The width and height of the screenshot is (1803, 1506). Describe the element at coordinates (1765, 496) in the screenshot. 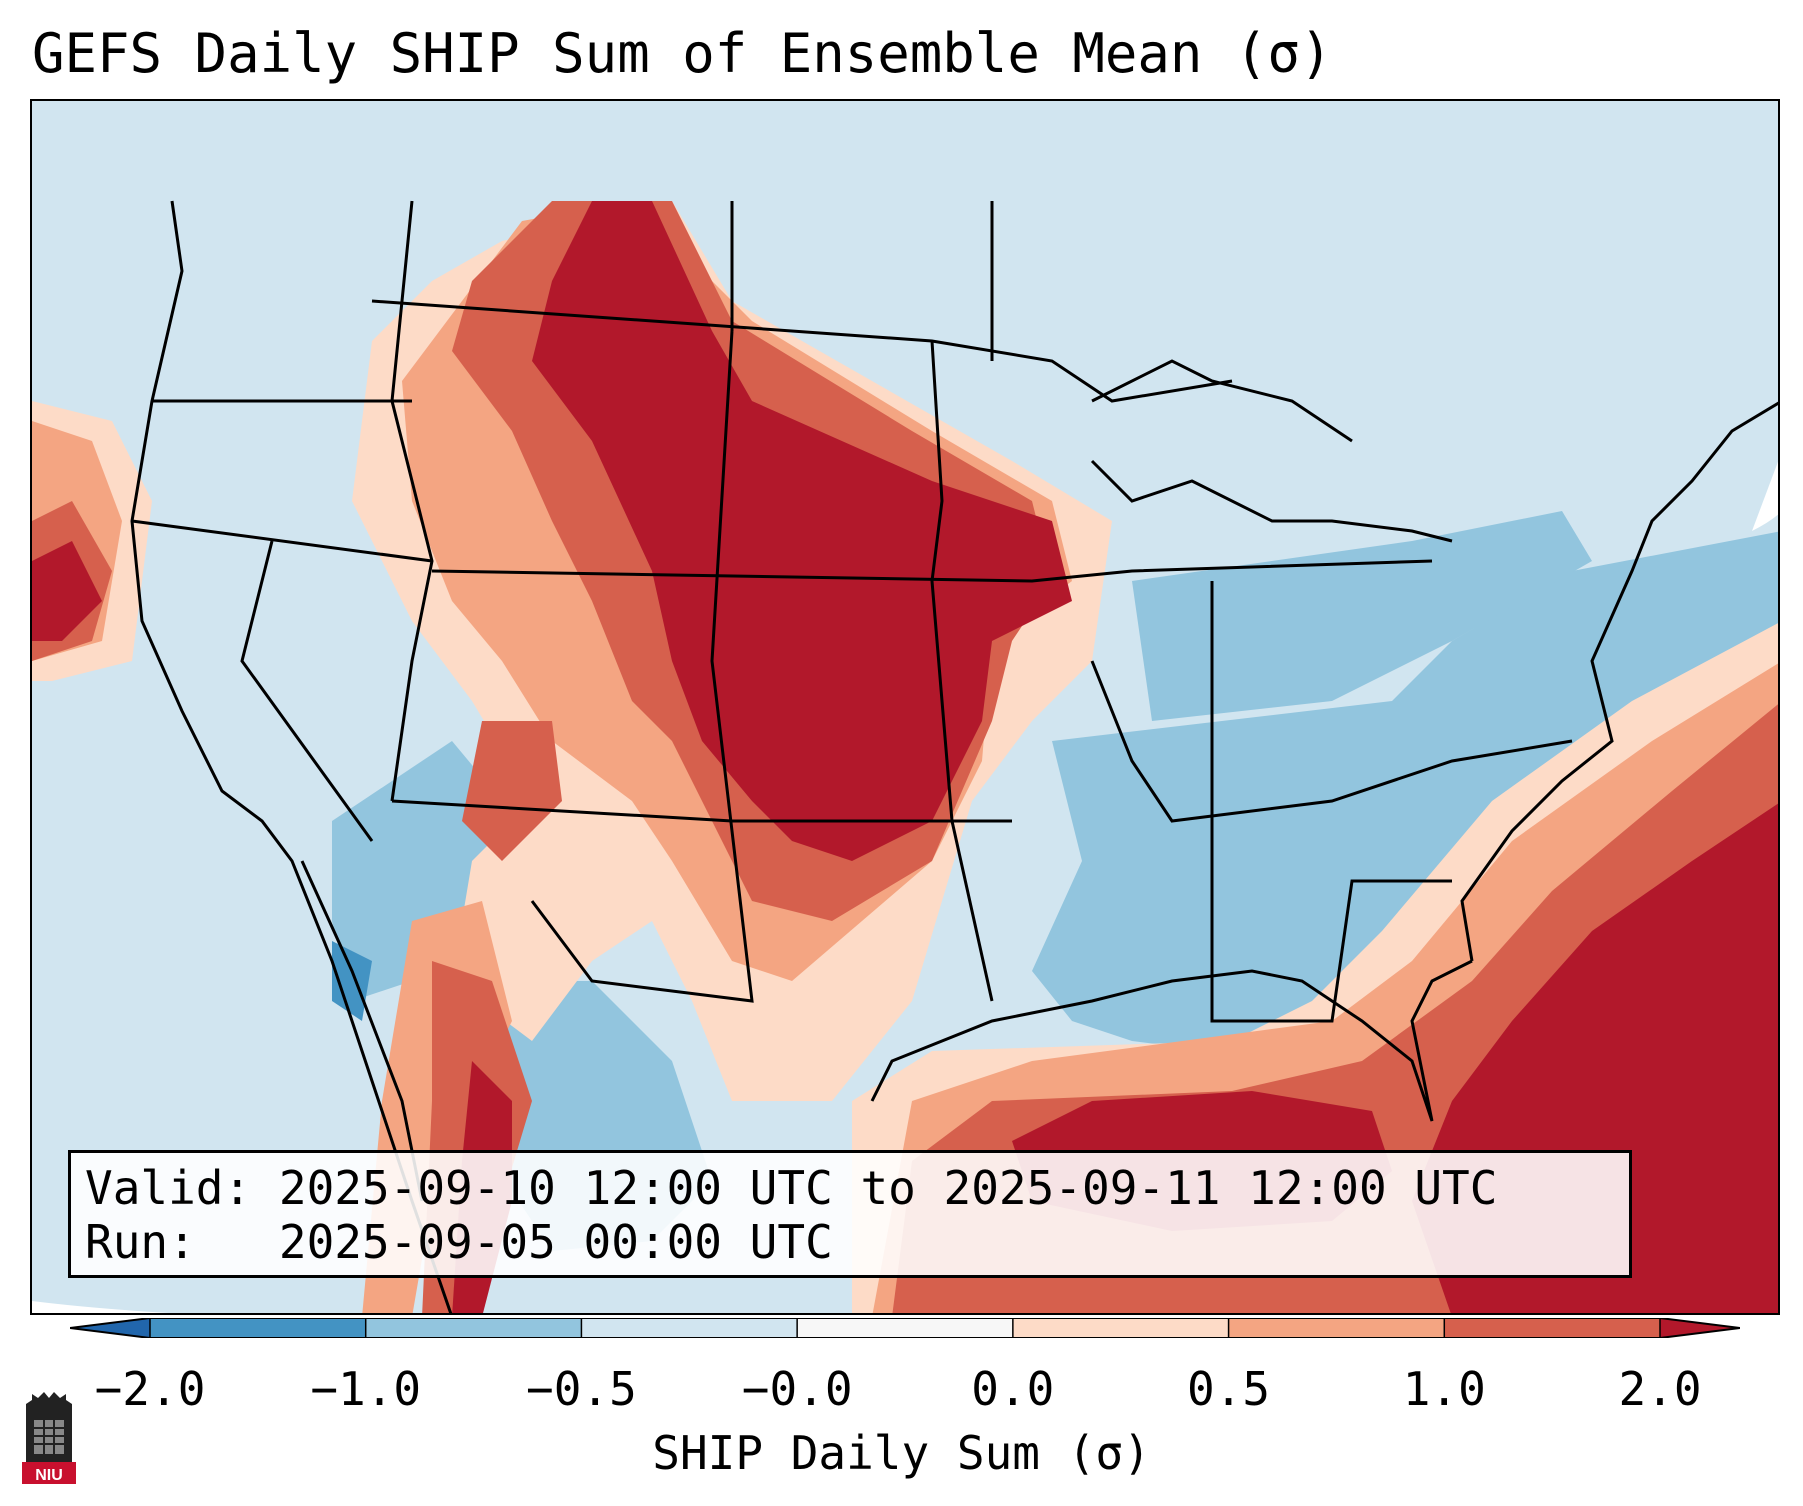

I see `domain-edge-ne` at that location.